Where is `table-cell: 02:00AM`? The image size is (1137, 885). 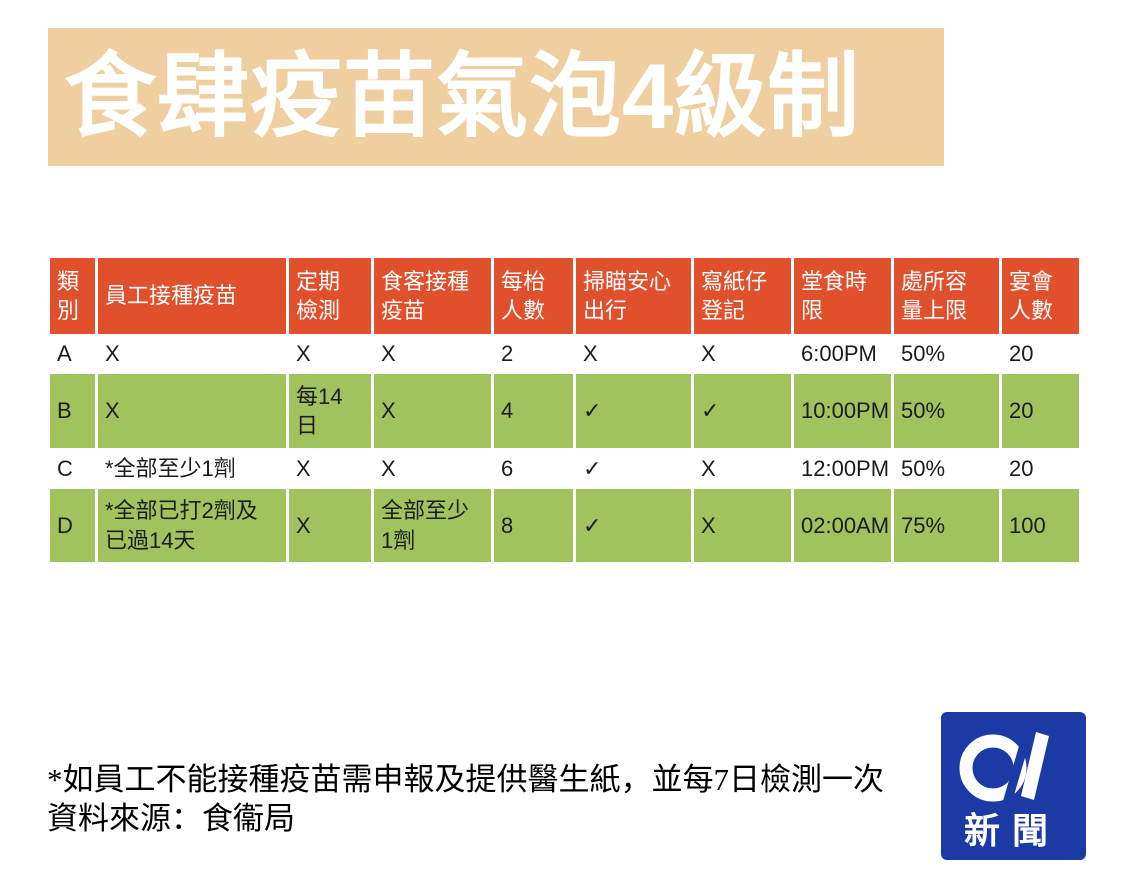
table-cell: 02:00AM is located at coordinates (842, 525).